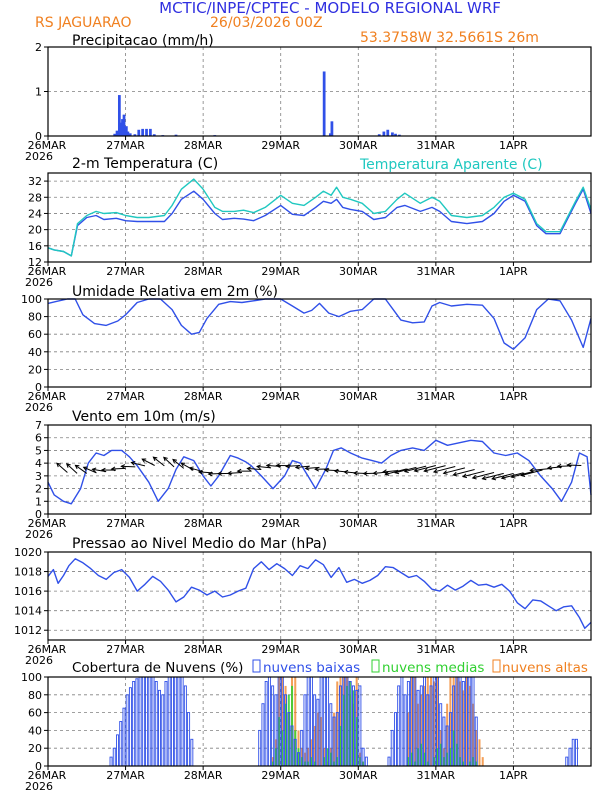 The width and height of the screenshot is (612, 796). I want to click on precip-xtick-label: 27MAR, so click(125, 145).